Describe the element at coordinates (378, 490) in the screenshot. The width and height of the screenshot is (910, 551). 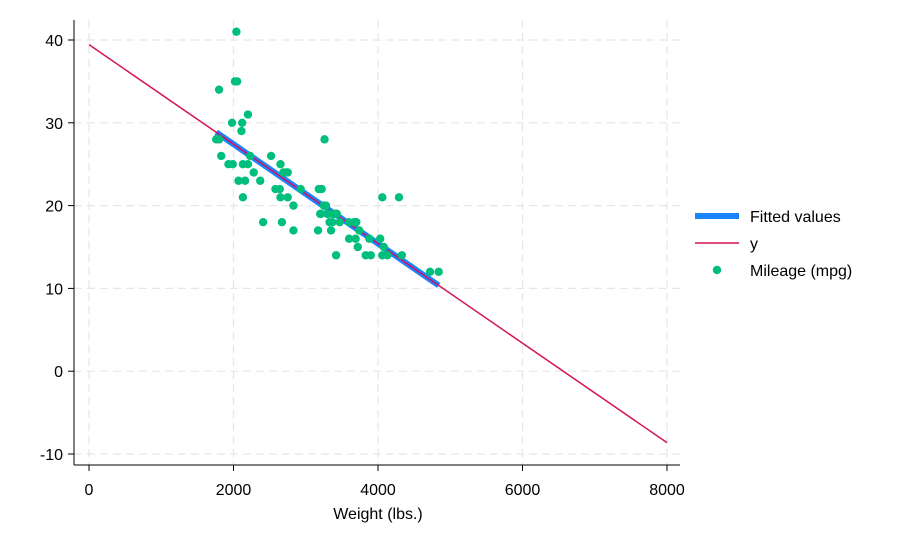
I see `x-tick-label: 4000` at that location.